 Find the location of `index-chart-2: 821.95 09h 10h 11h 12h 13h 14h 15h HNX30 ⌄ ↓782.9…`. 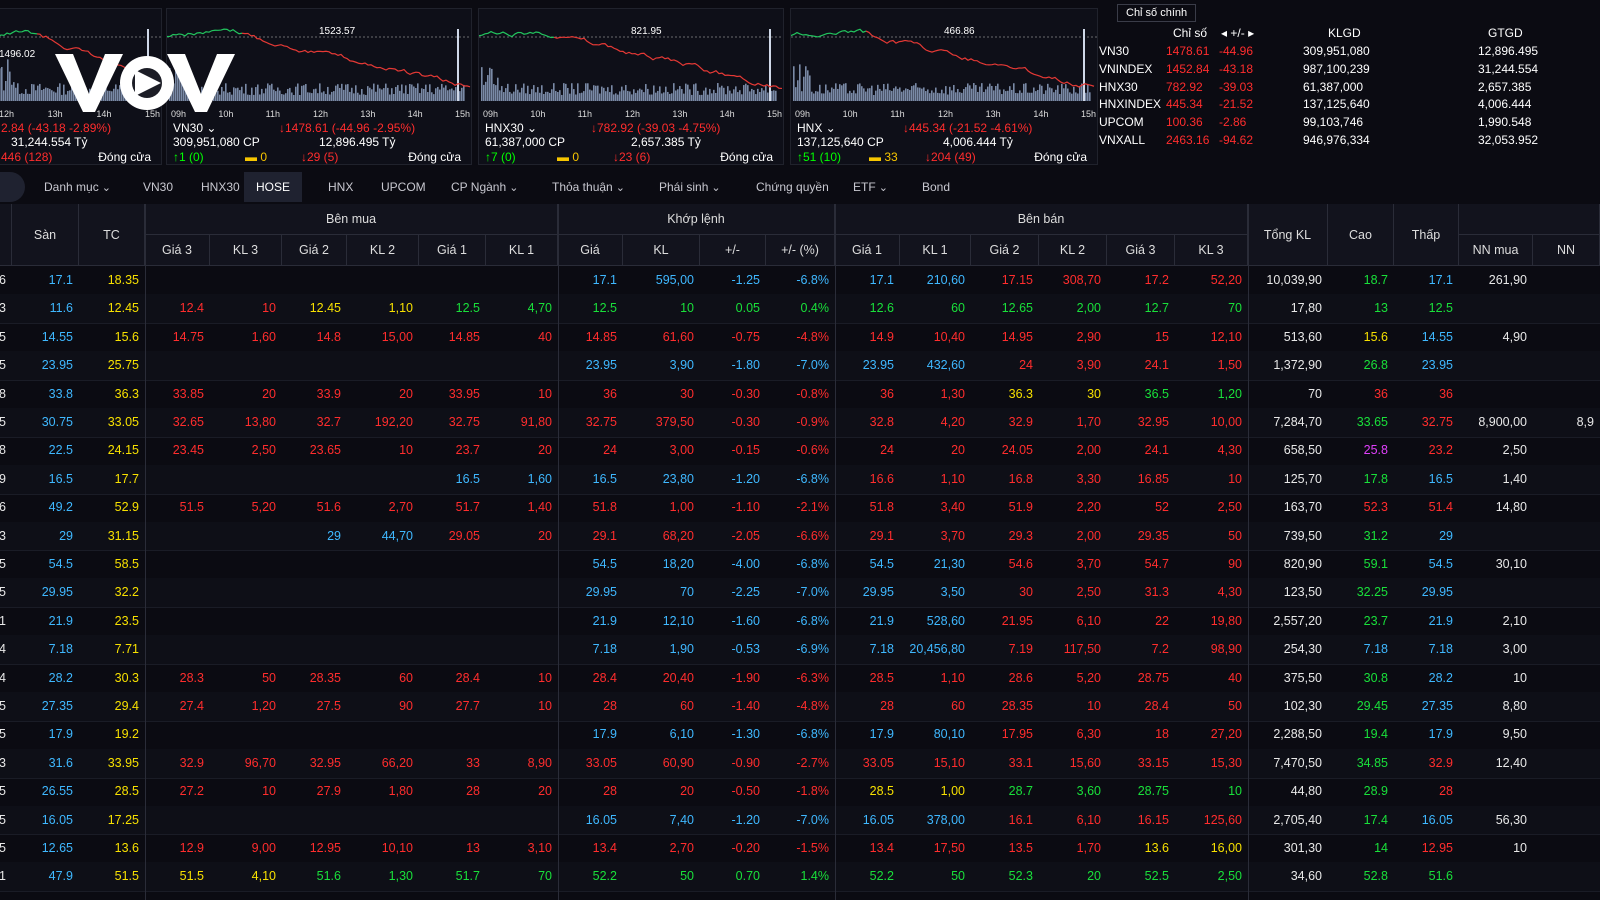

index-chart-2: 821.95 09h 10h 11h 12h 13h 14h 15h HNX30 ⌄ ↓782.9… is located at coordinates (631, 86).